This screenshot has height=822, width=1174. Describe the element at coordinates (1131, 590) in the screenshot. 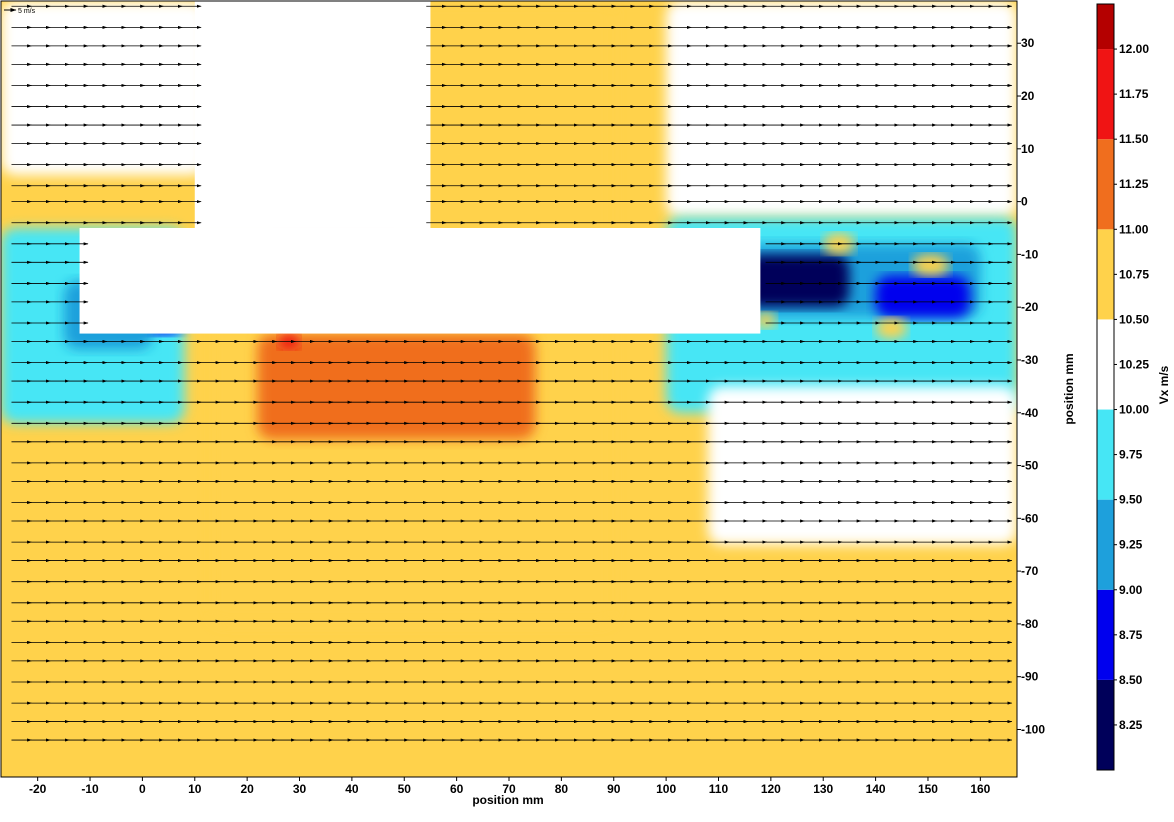

I see `colorbar-tick-label: 9.00` at that location.